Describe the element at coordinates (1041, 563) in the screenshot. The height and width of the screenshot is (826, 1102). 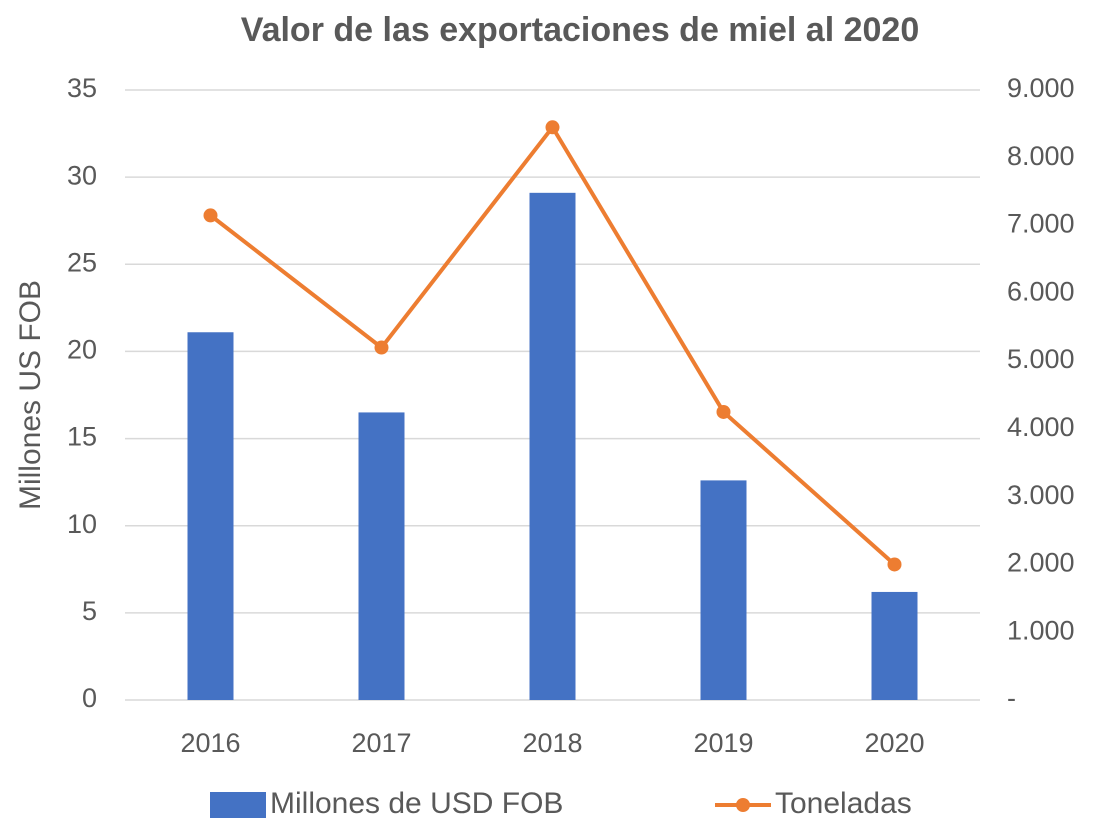
I see `y2-tick-label: 2.000` at that location.